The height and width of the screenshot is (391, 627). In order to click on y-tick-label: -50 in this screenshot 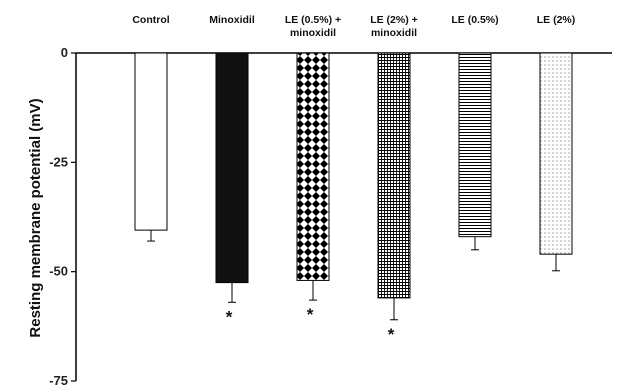, I will do `click(58, 271)`.